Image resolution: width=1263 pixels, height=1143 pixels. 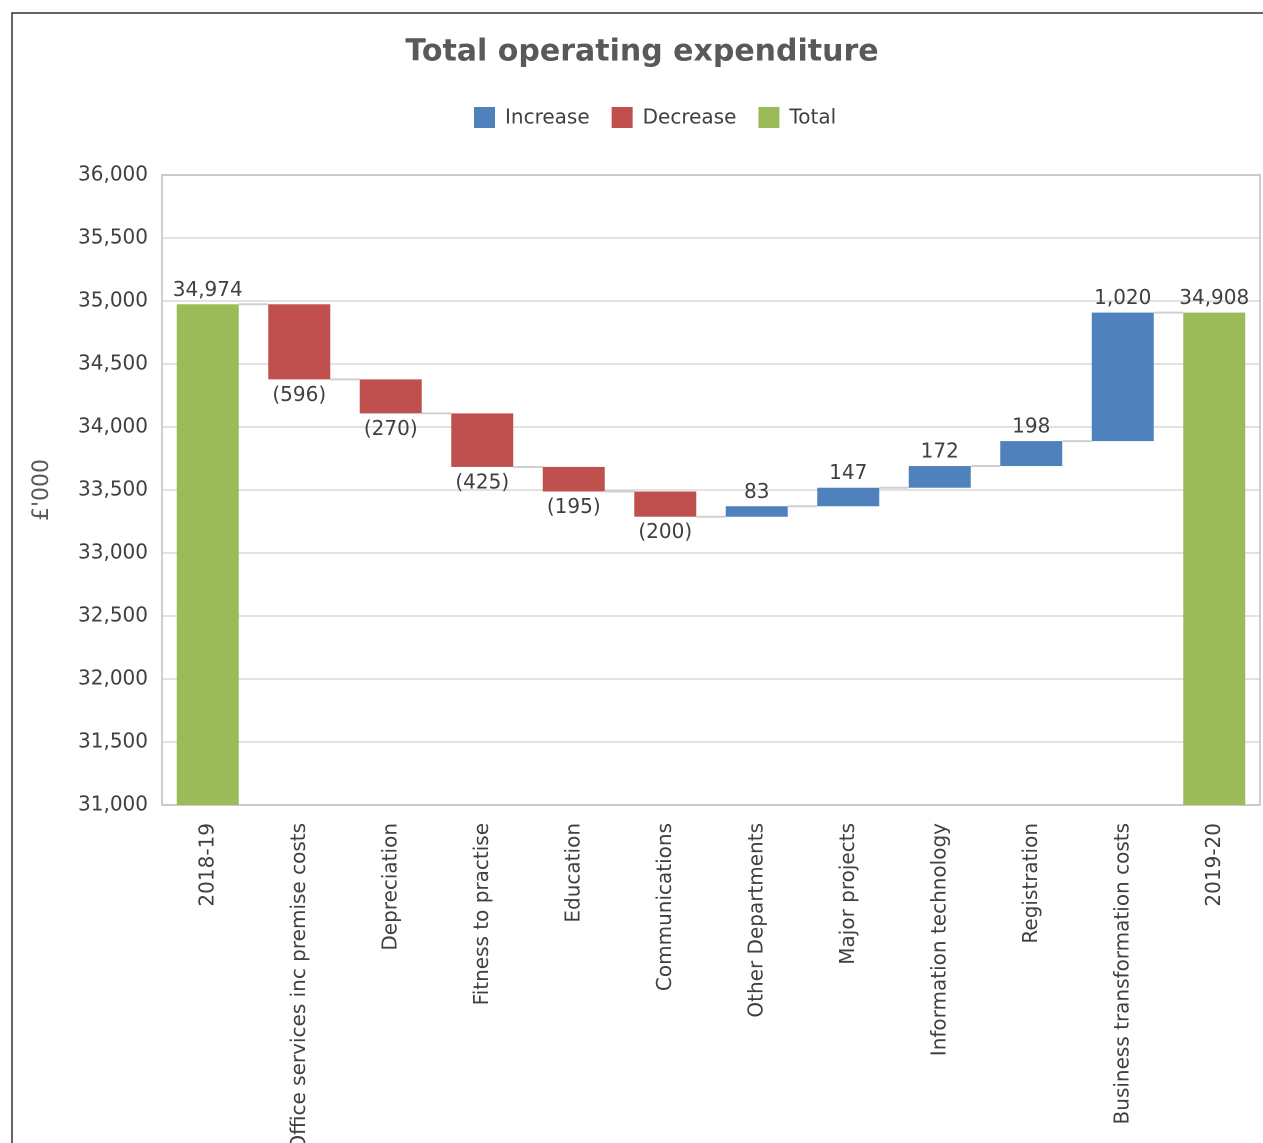 I want to click on x-tick-label: Depreciation, so click(x=389, y=887).